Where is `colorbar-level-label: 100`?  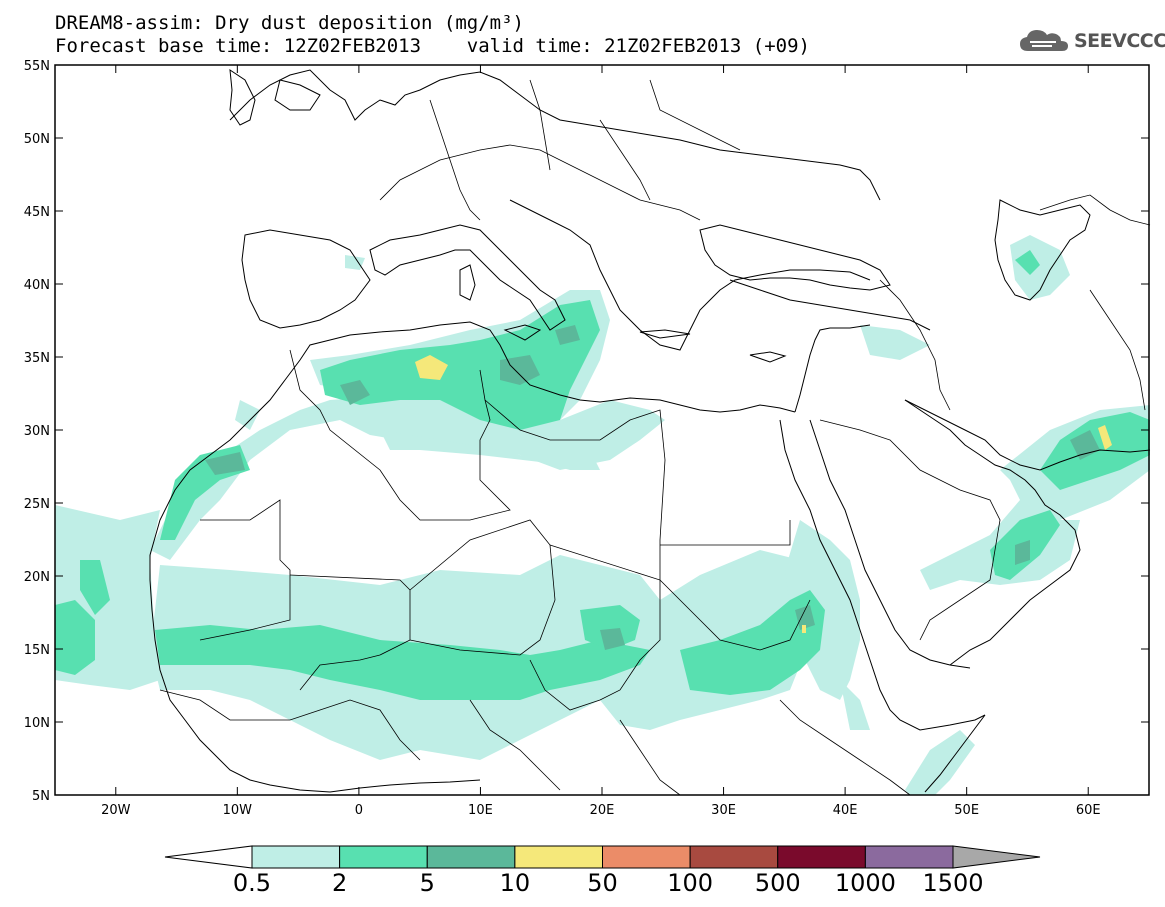
colorbar-level-label: 100 is located at coordinates (690, 883).